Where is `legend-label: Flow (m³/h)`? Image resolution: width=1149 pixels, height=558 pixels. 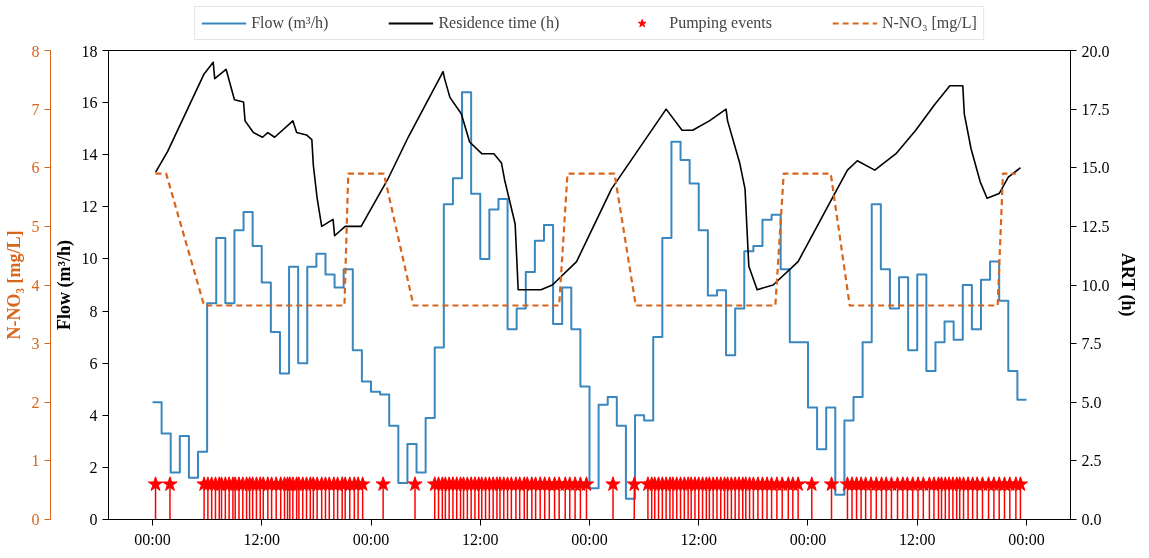
legend-label: Flow (m³/h) is located at coordinates (290, 22).